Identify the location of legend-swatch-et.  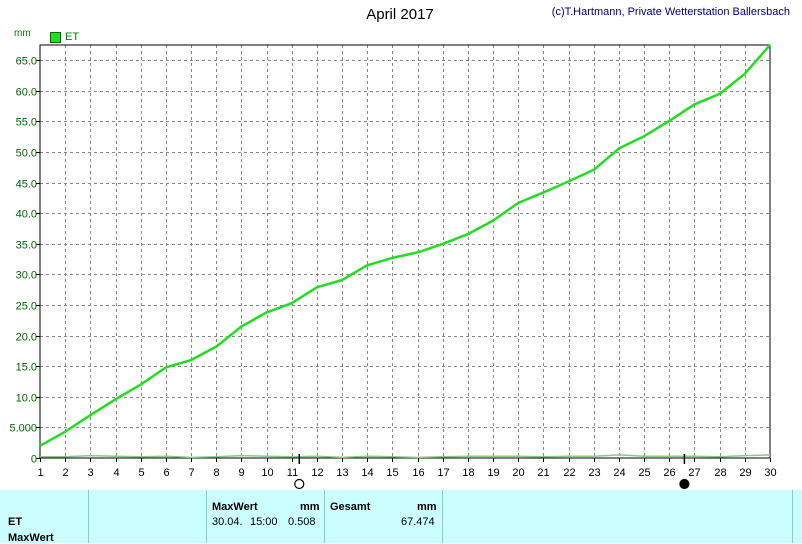
(55, 37).